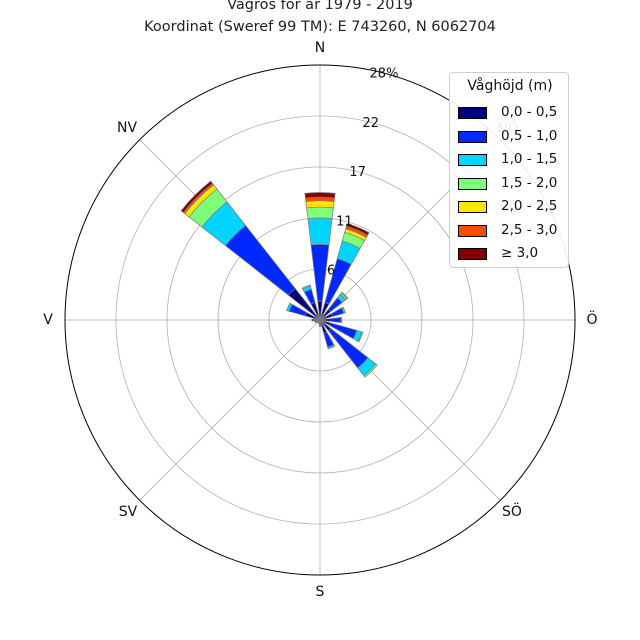 Image resolution: width=640 pixels, height=640 pixels. What do you see at coordinates (357, 229) in the screenshot?
I see `wedge-22.5-bin-6` at bounding box center [357, 229].